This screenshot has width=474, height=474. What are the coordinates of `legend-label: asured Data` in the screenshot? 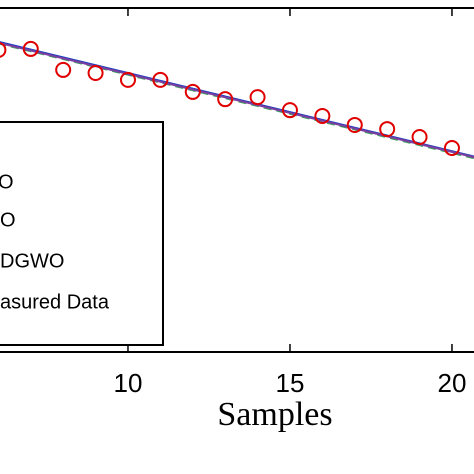 It's located at (55, 302).